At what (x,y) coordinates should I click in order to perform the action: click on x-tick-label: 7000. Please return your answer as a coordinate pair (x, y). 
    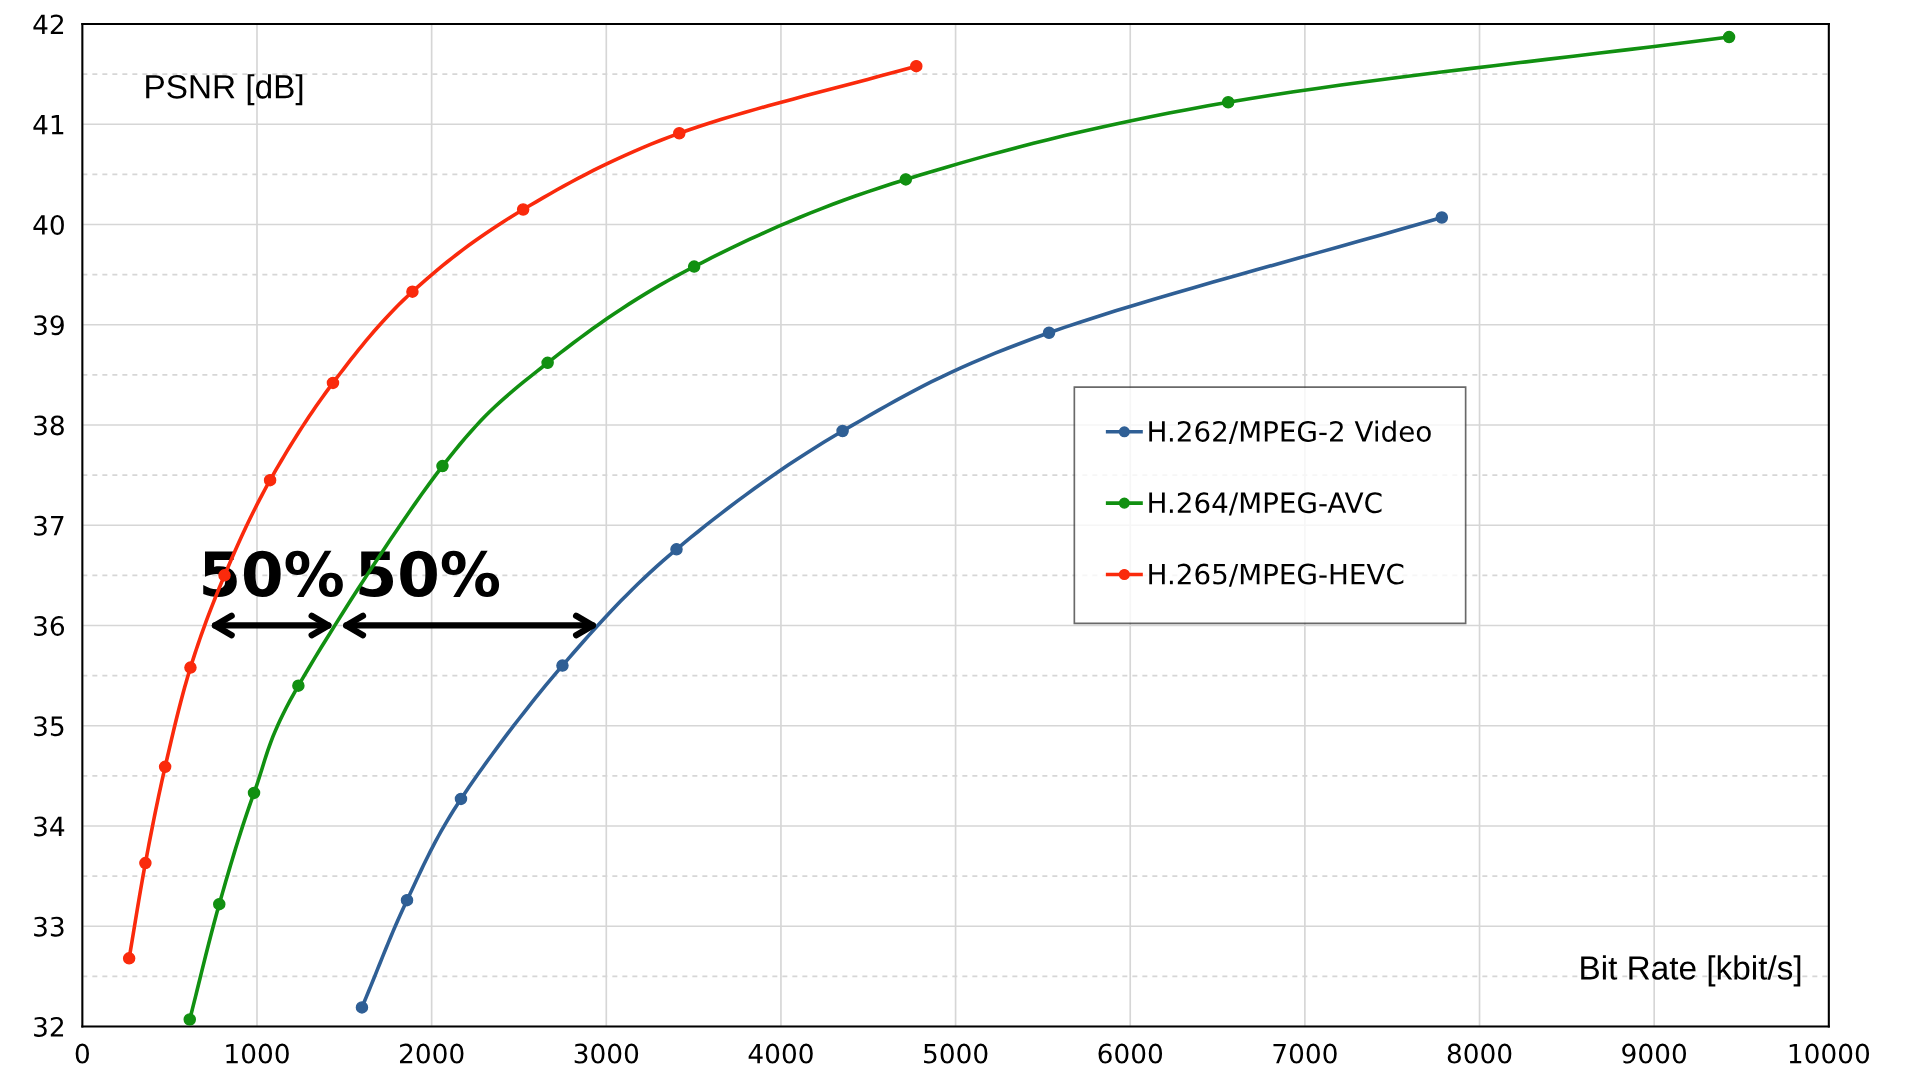
    Looking at the image, I should click on (1305, 1053).